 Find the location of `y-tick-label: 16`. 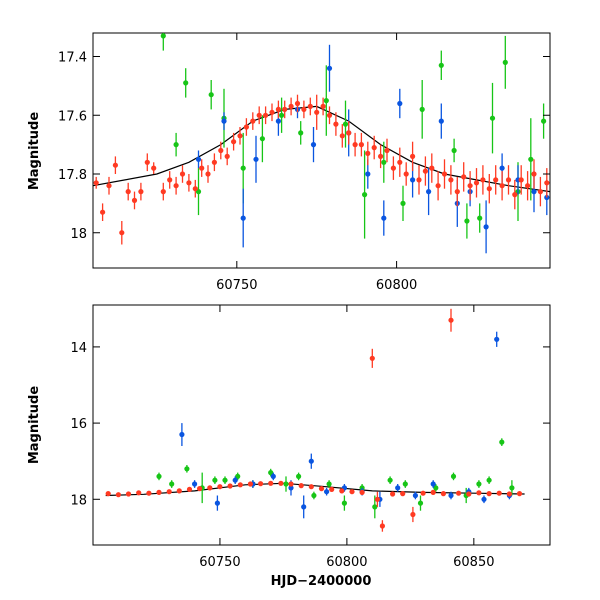

y-tick-label: 16 is located at coordinates (78, 424).